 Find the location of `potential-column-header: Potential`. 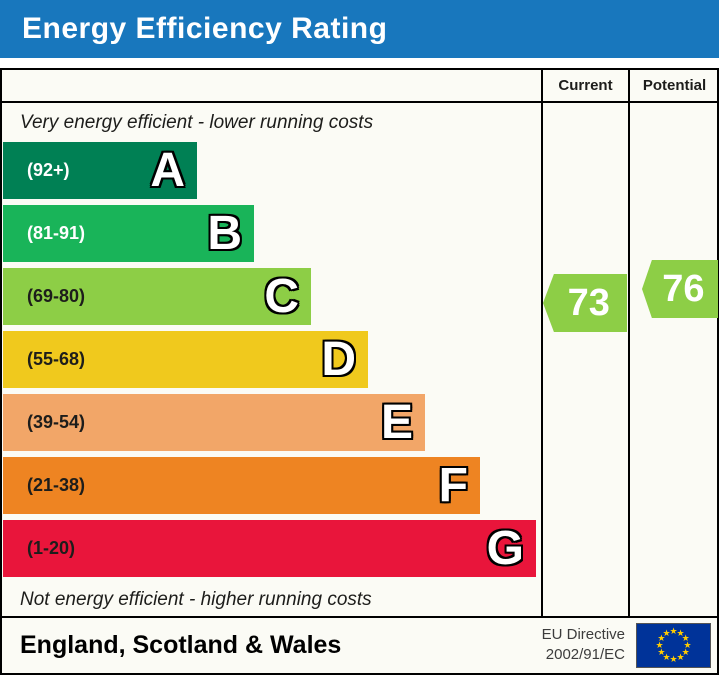

potential-column-header: Potential is located at coordinates (674, 85).